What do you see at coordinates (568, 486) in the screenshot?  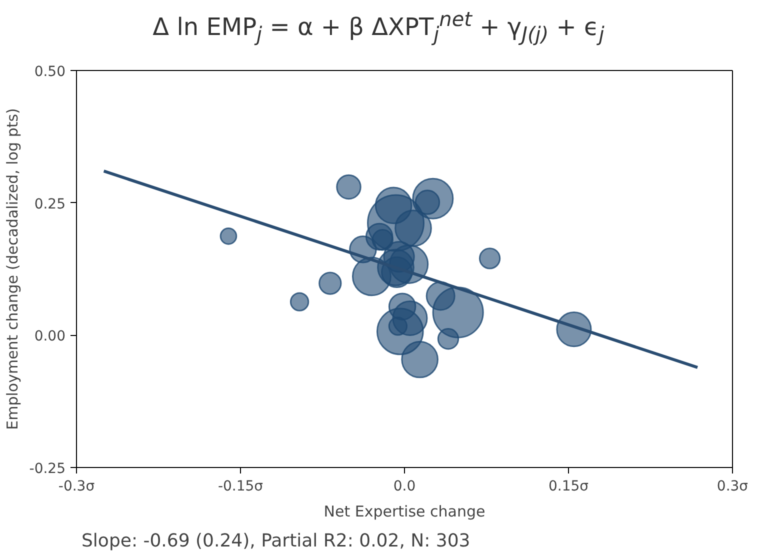 I see `x-tick-label: 0.15σ` at bounding box center [568, 486].